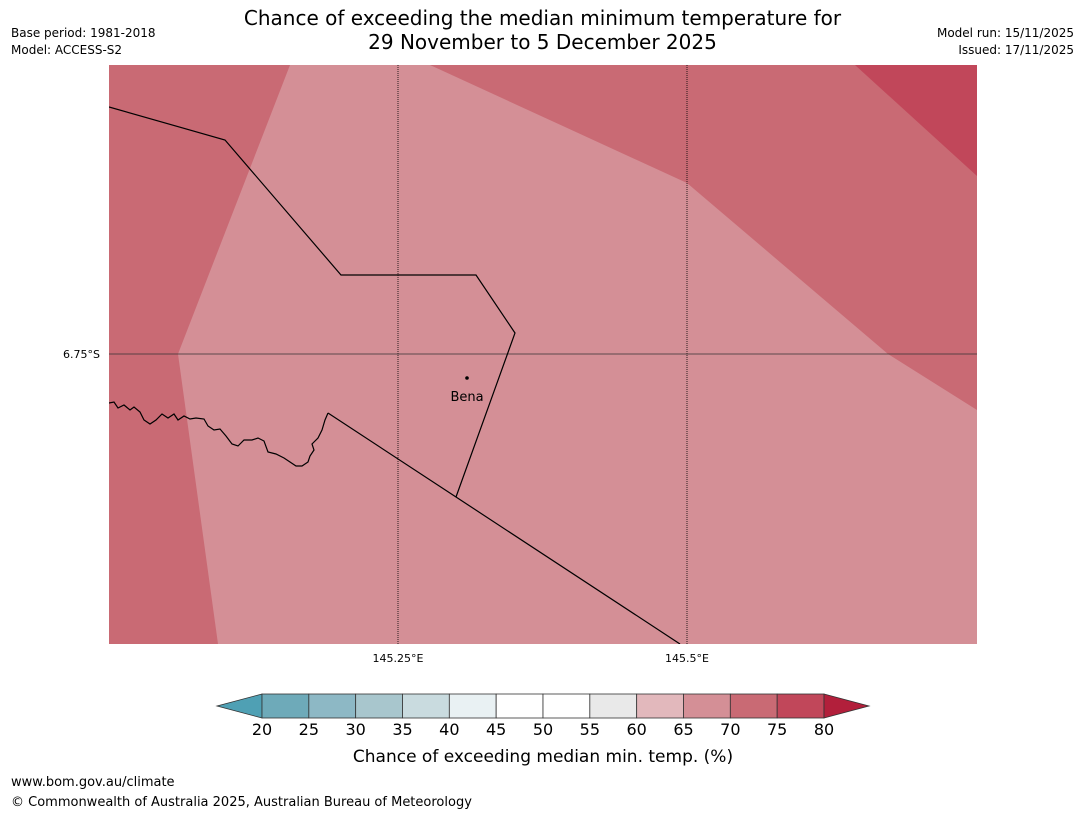 Image resolution: width=1085 pixels, height=816 pixels. What do you see at coordinates (1016, 50) in the screenshot?
I see `issued-text: Issued: 17/11/2025` at bounding box center [1016, 50].